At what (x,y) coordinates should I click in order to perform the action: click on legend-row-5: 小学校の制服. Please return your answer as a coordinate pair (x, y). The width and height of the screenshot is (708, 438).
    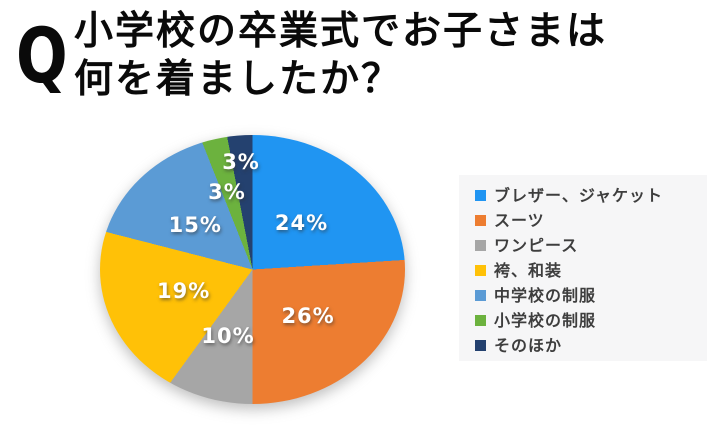
    Looking at the image, I should click on (591, 320).